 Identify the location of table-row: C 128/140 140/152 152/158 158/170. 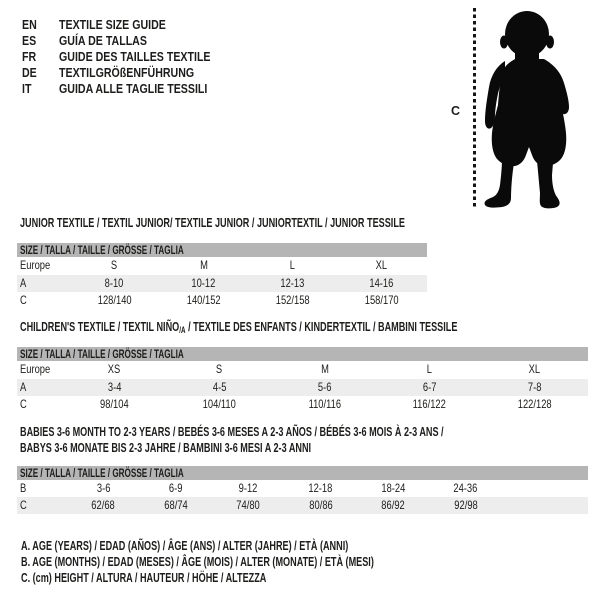
(222, 301).